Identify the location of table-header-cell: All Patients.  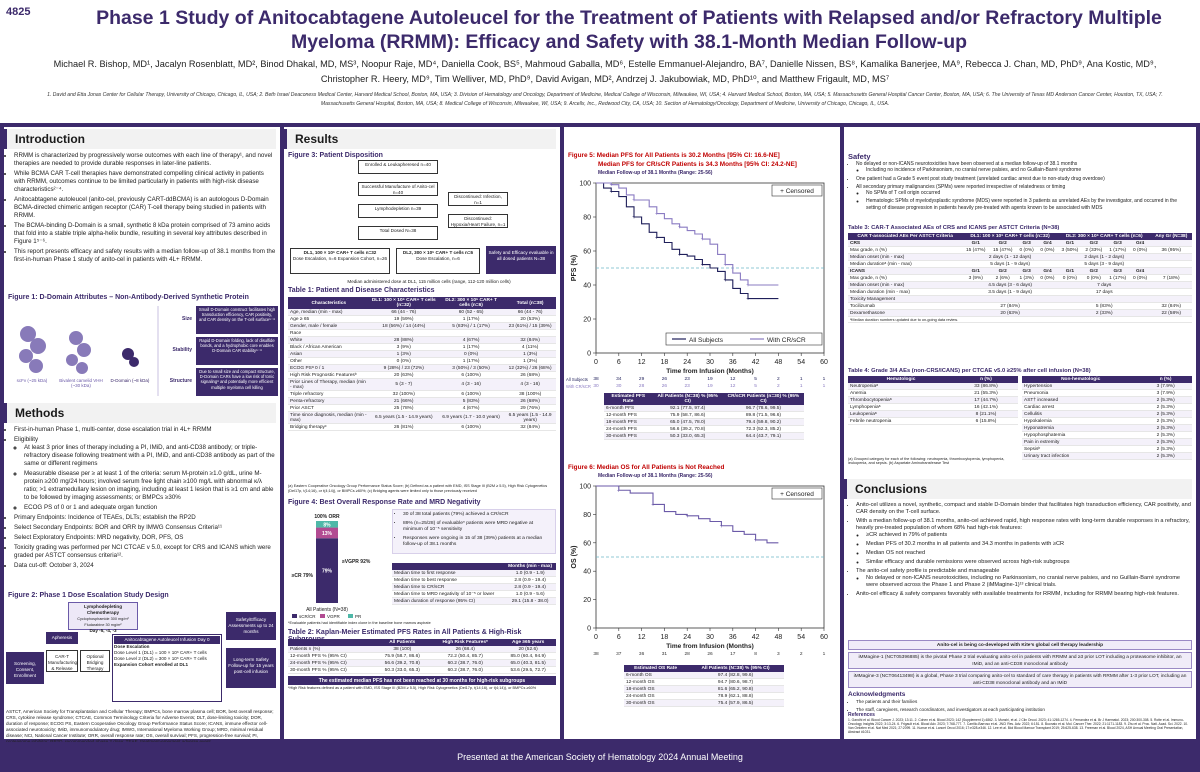
(402, 642).